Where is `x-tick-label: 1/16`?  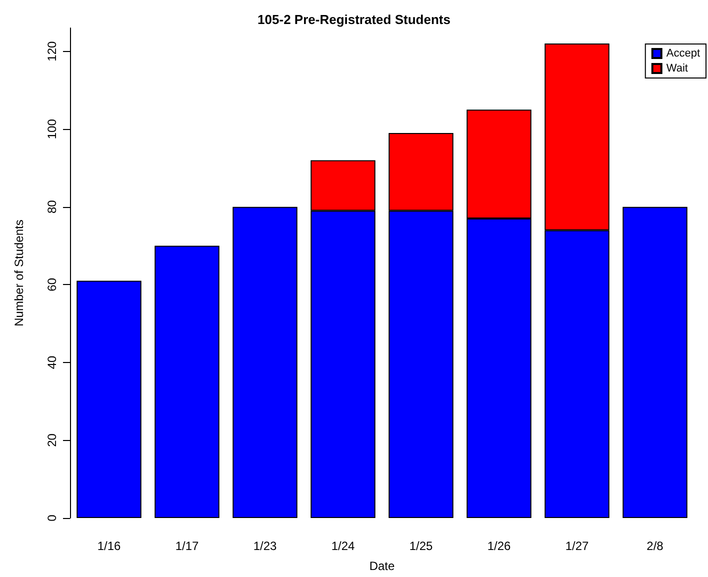 x-tick-label: 1/16 is located at coordinates (109, 546).